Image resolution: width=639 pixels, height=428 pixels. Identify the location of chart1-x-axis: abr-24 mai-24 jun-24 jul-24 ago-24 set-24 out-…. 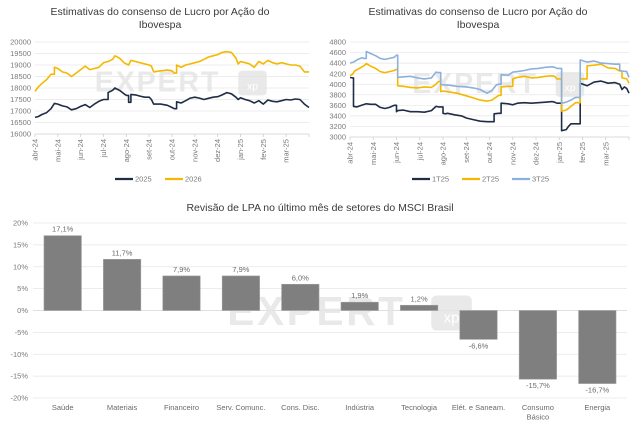
(170, 148).